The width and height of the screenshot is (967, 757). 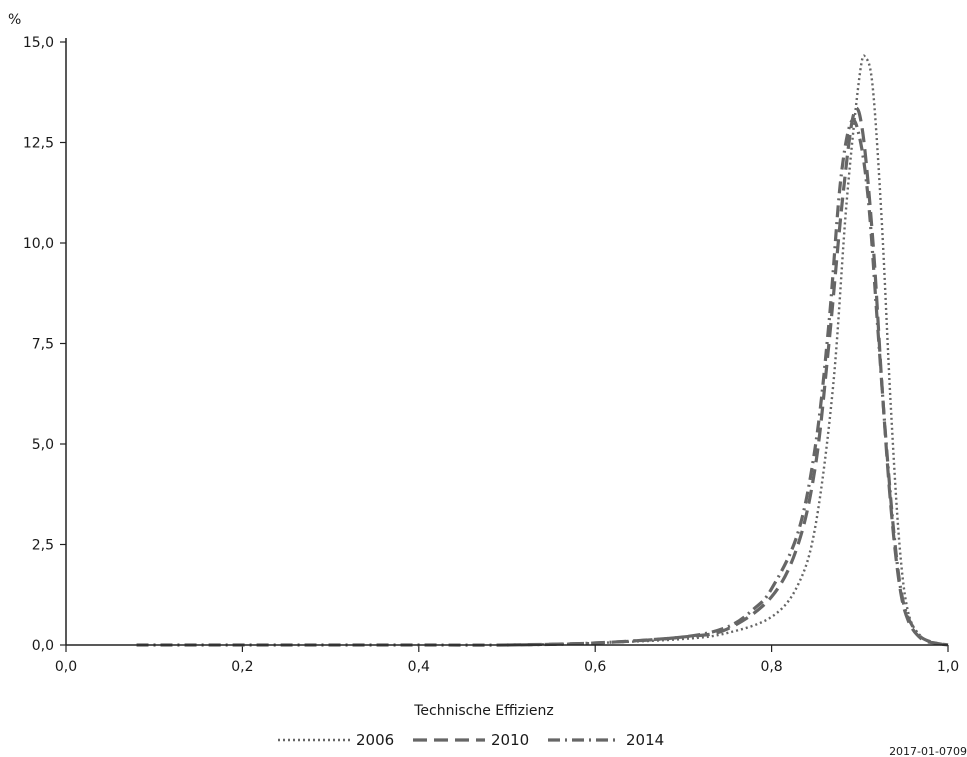 I want to click on x-tick-label: 1,0, so click(x=948, y=667).